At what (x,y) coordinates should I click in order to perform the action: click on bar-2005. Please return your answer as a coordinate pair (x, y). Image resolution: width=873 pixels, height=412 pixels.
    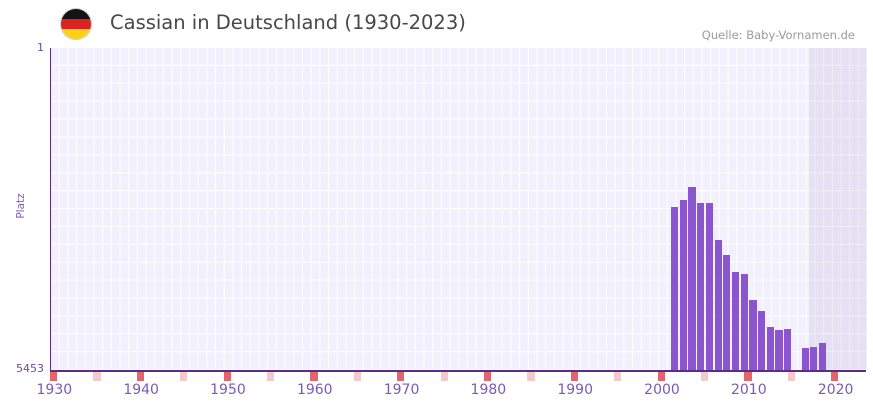
    Looking at the image, I should click on (675, 288).